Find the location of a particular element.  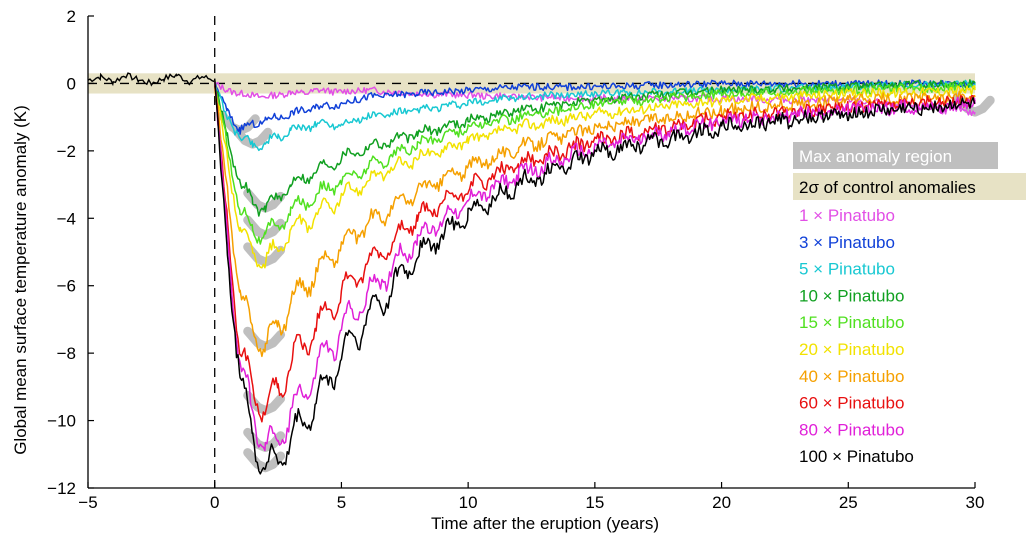

legend-entry: 5 × Pinatubo is located at coordinates (847, 269).